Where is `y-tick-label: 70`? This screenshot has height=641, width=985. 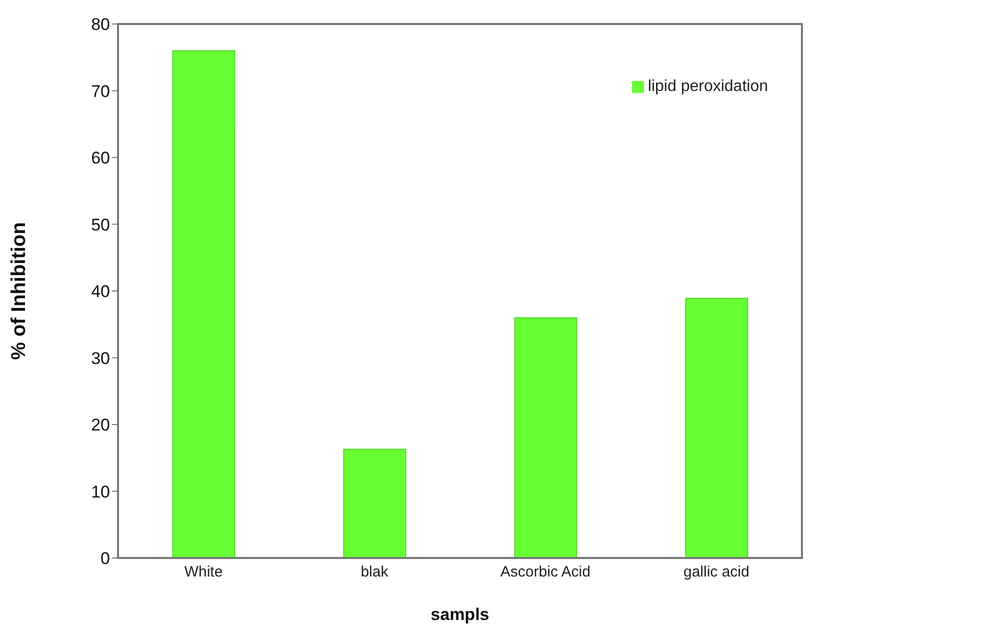
y-tick-label: 70 is located at coordinates (100, 91).